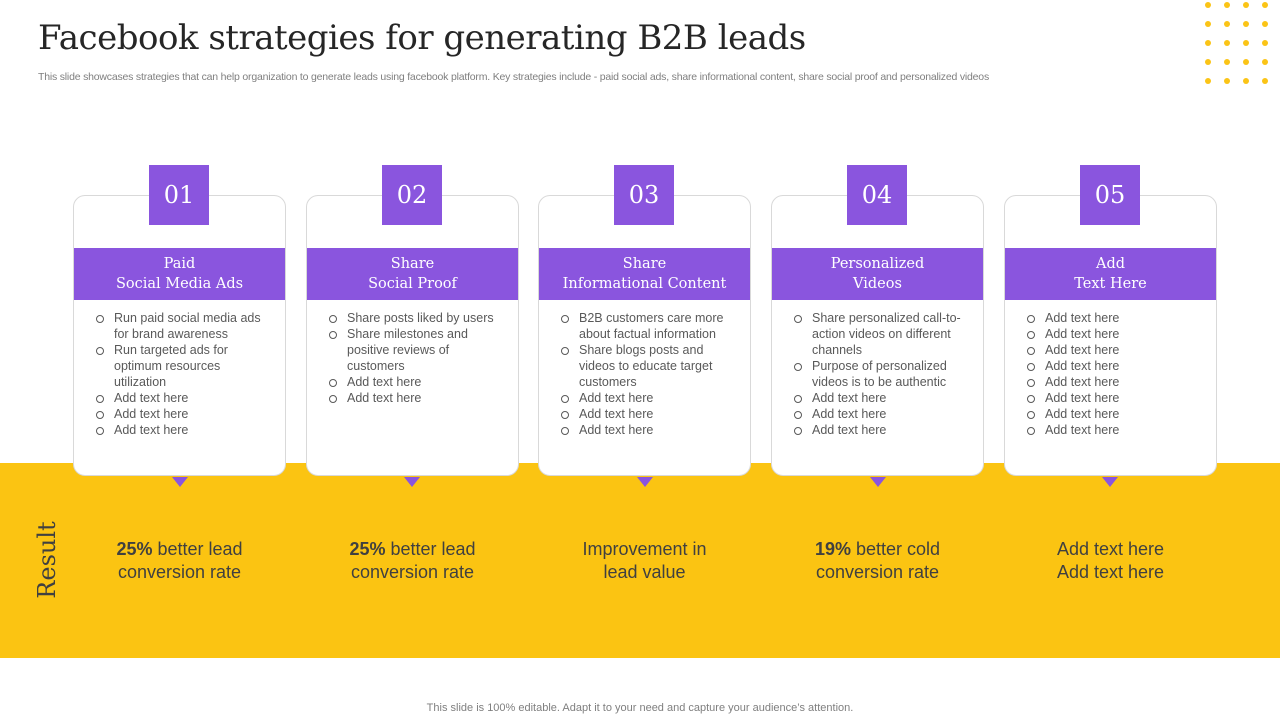 The height and width of the screenshot is (720, 1280). I want to click on card-number: 04, so click(877, 195).